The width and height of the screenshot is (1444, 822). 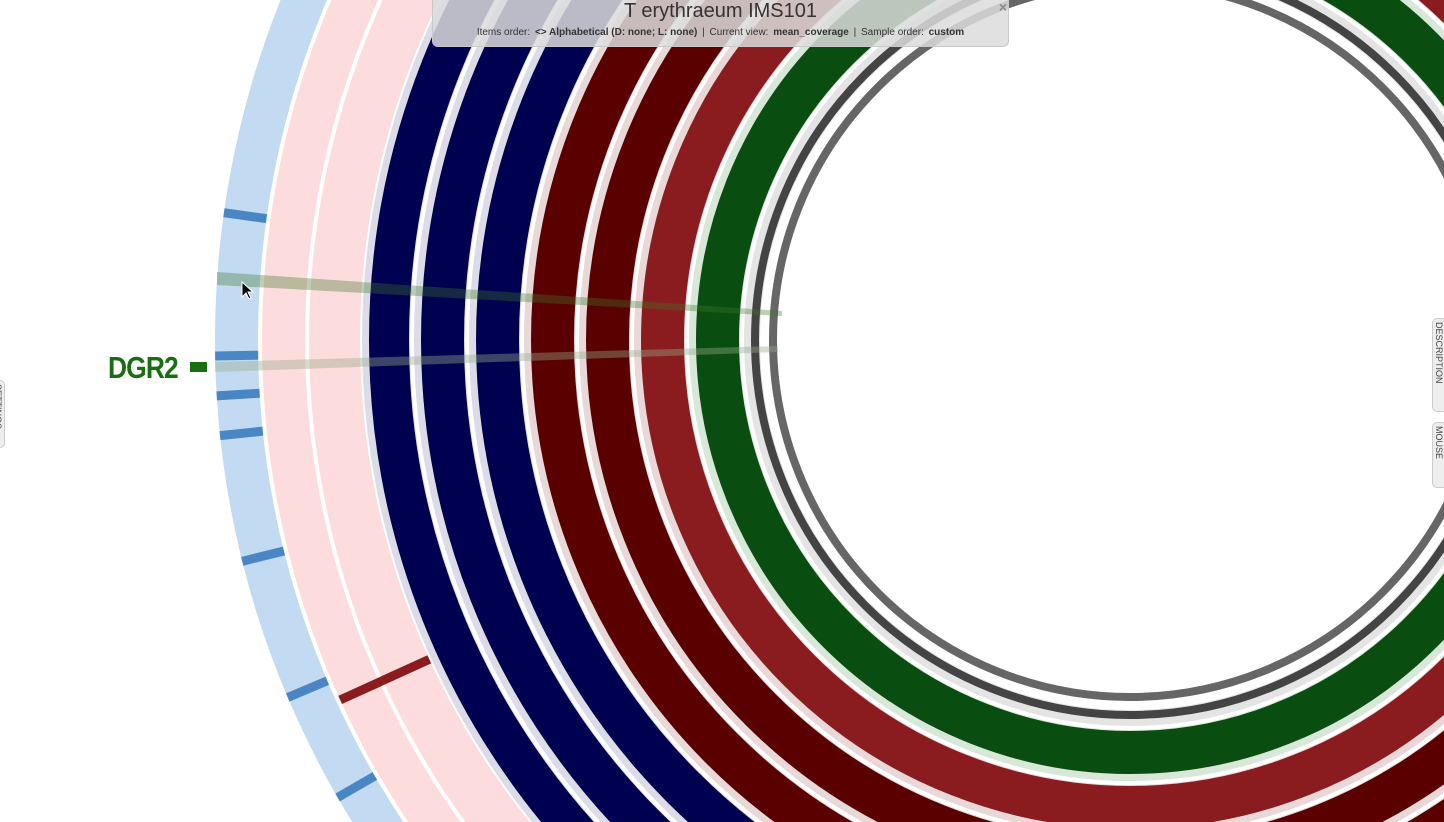 I want to click on highlight-band, so click(x=496, y=359).